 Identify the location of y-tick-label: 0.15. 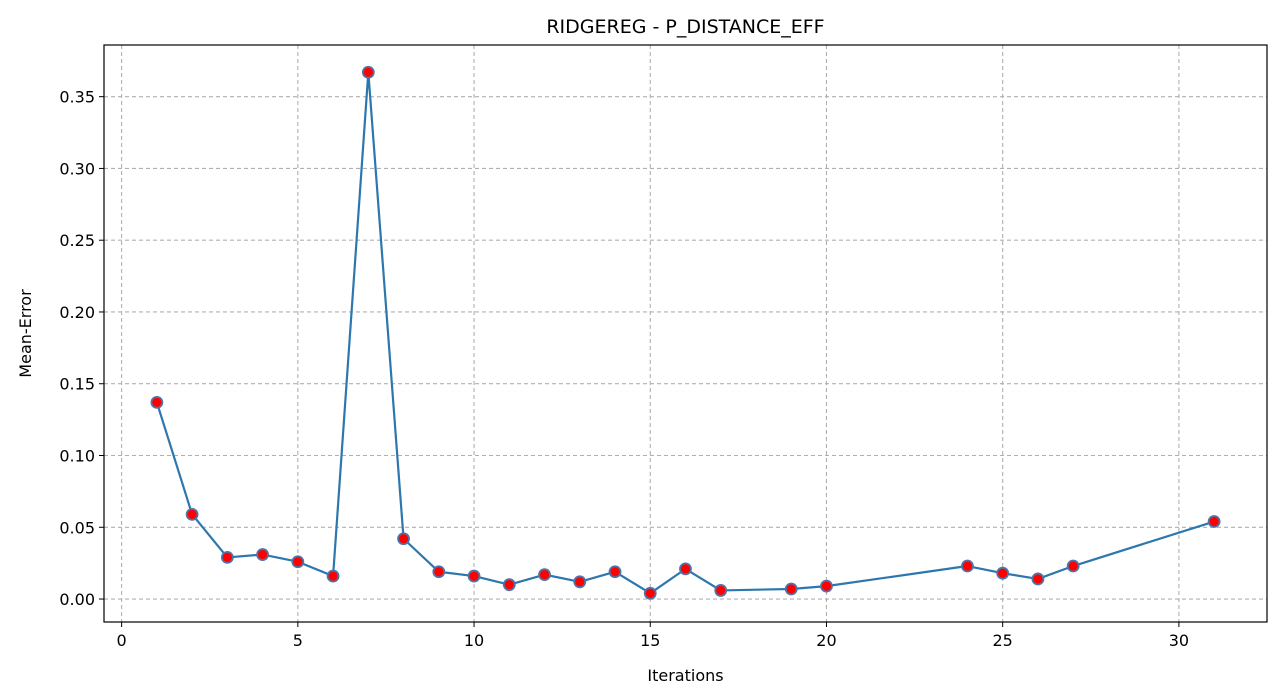
(77, 384).